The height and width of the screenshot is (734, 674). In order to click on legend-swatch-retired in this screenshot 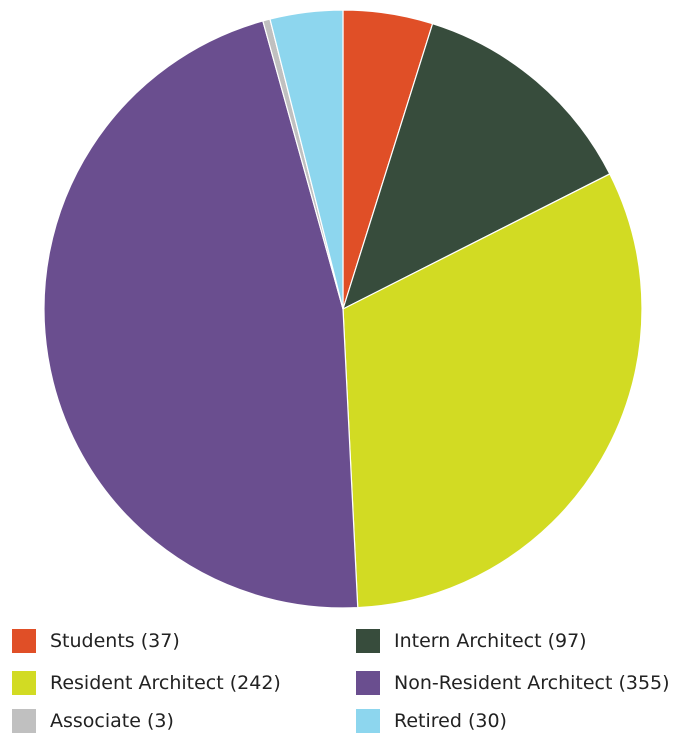, I will do `click(368, 721)`.